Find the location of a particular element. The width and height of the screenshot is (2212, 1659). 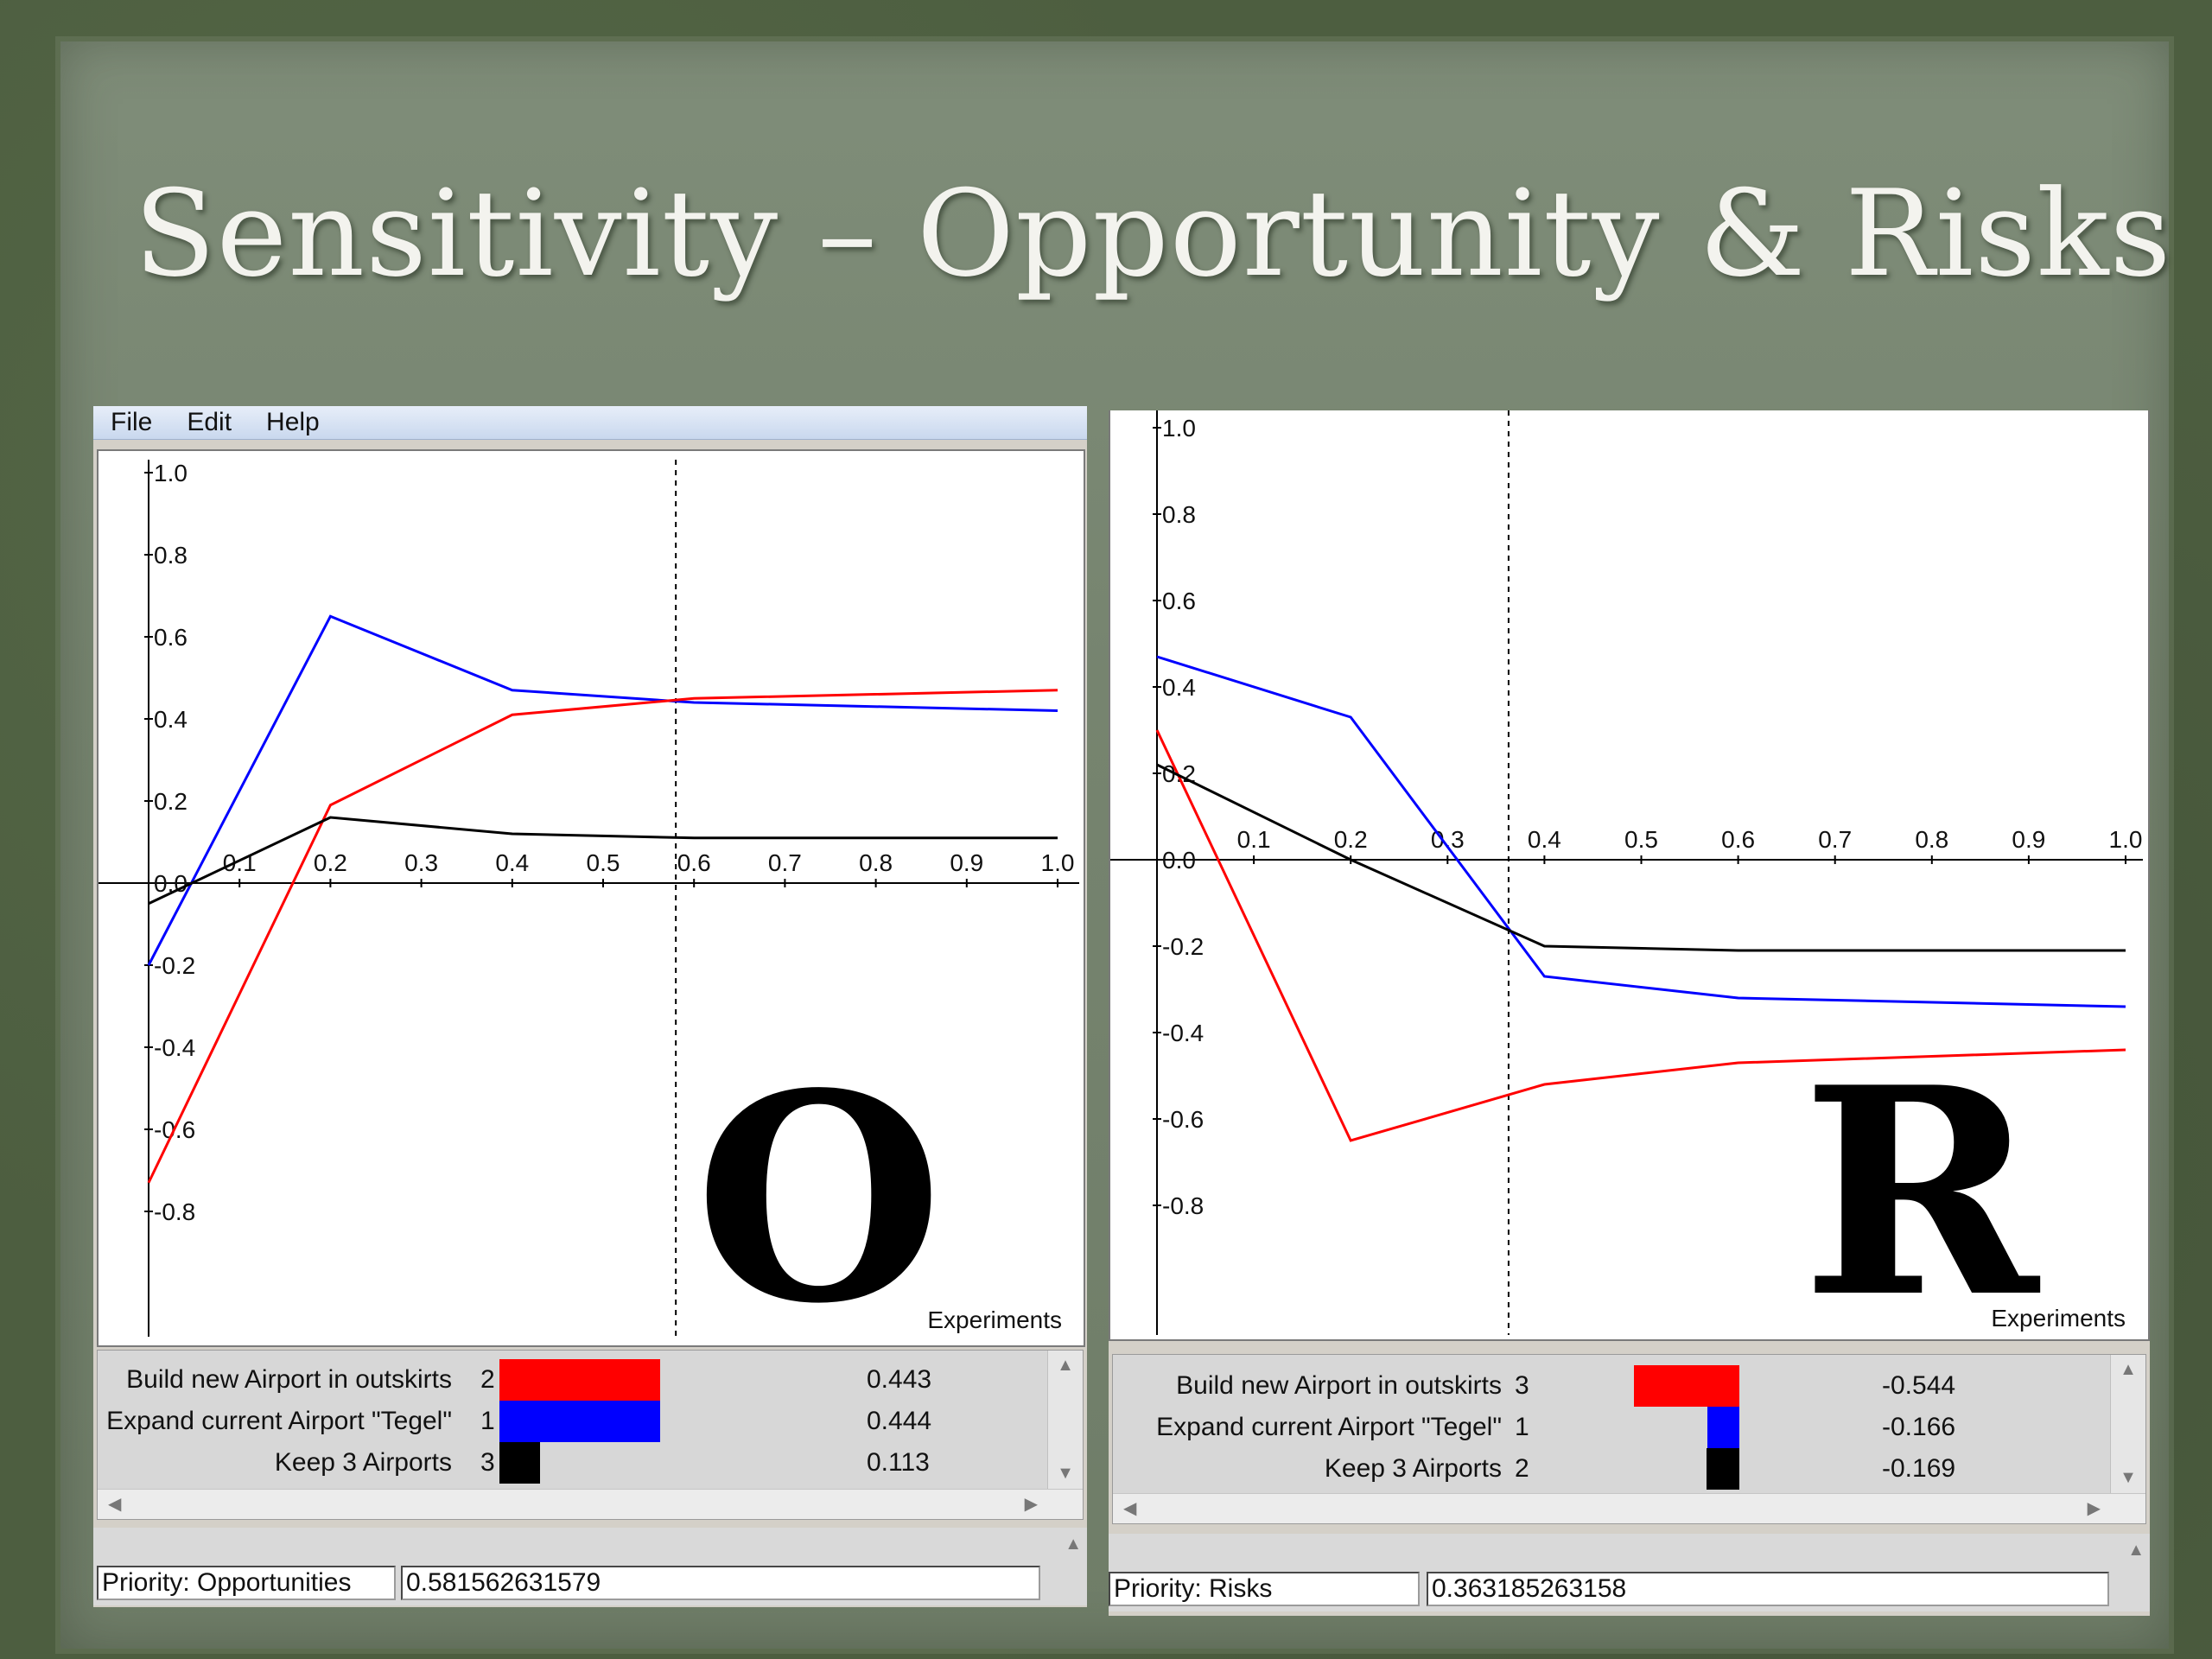

legend-row: Build new Airport in outskirts 2 0.443 is located at coordinates (573, 1380).